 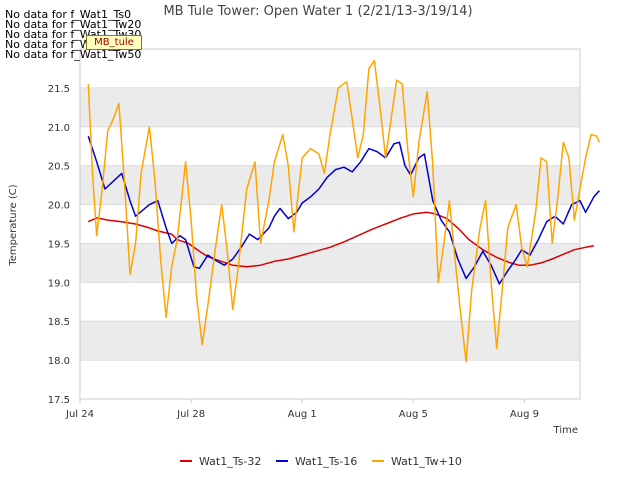 What do you see at coordinates (73, 54) in the screenshot?
I see `no-data-notice: No data for f_Wat1_Tw50` at bounding box center [73, 54].